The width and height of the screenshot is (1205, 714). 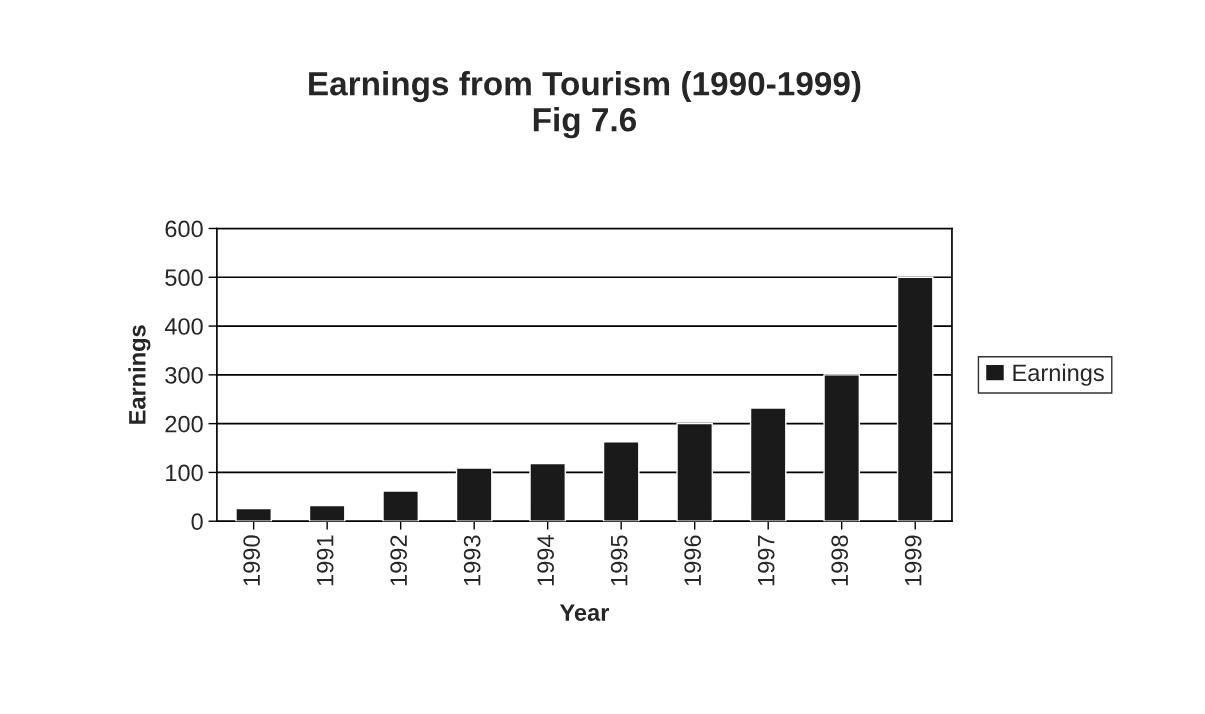 I want to click on x-tick-label: 1990, so click(x=251, y=560).